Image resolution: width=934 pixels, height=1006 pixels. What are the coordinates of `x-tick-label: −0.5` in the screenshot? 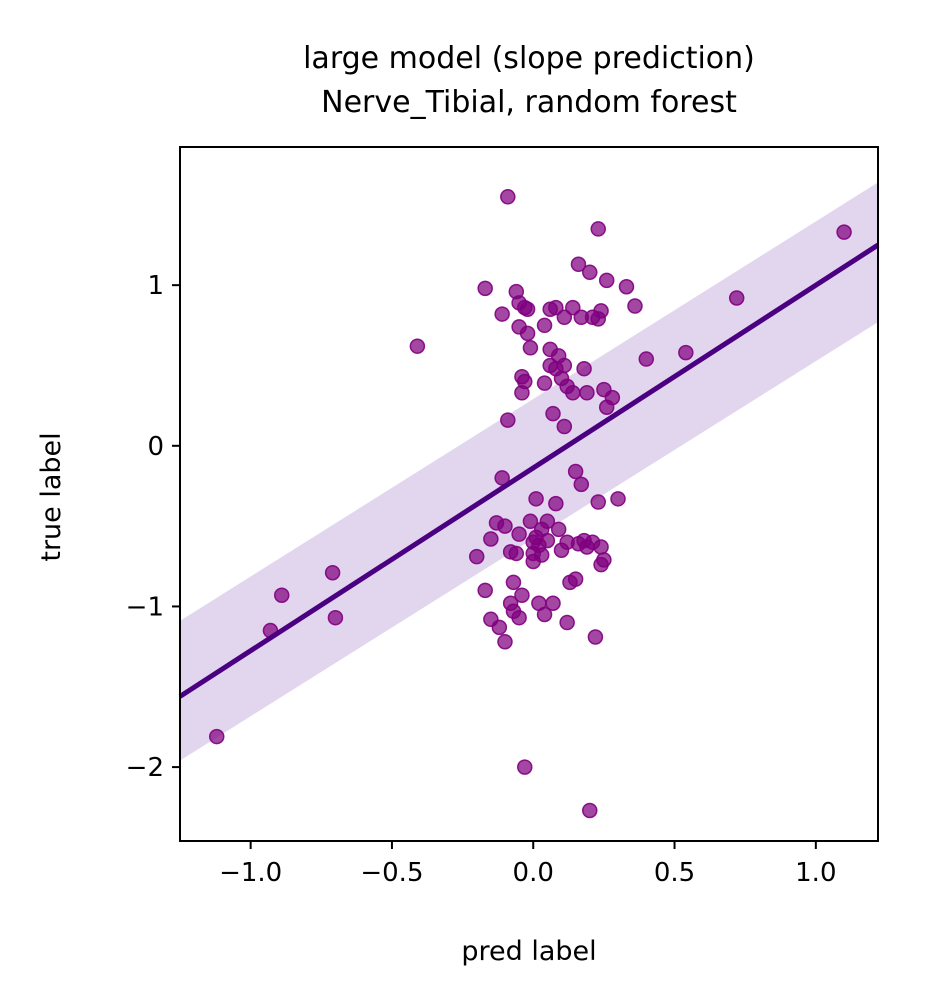 It's located at (391, 873).